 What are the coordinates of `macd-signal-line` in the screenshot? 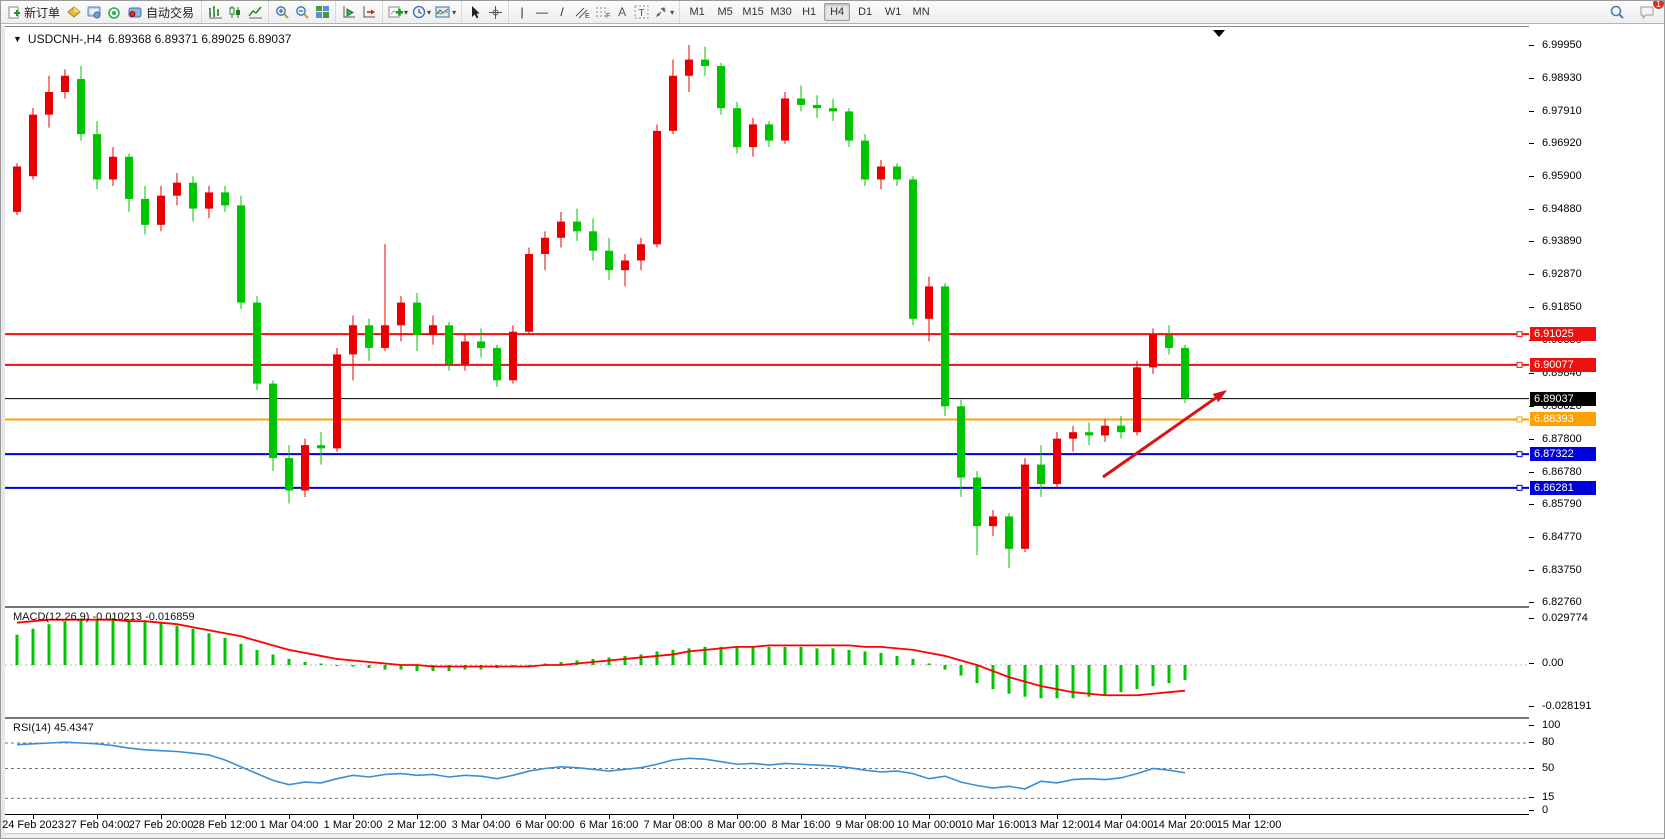 It's located at (601, 657).